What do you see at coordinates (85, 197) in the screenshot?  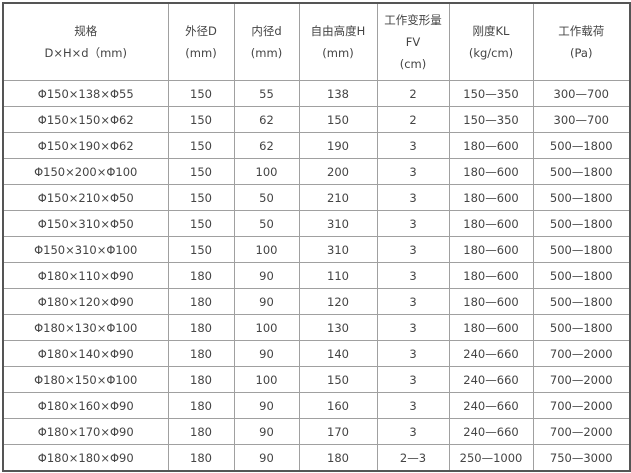 I see `cell-spec: Φ150×210×Φ50` at bounding box center [85, 197].